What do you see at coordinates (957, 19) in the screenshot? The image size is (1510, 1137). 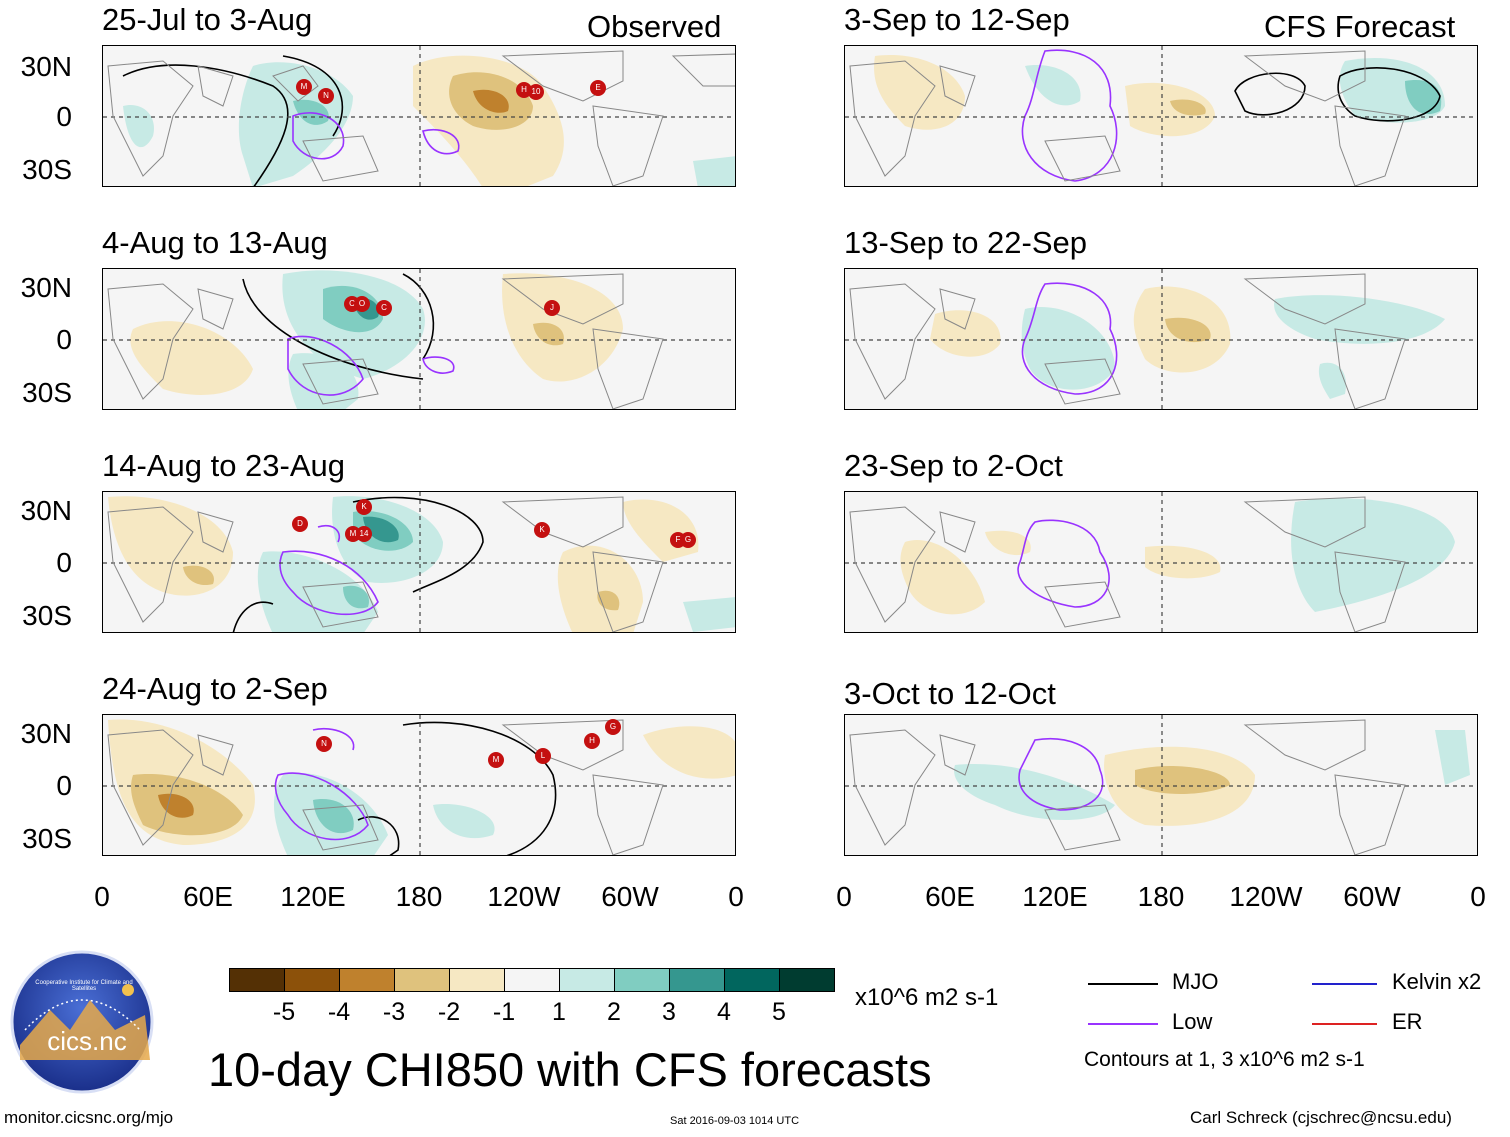 I see `panel-title: 3-Sep to 12-Sep` at bounding box center [957, 19].